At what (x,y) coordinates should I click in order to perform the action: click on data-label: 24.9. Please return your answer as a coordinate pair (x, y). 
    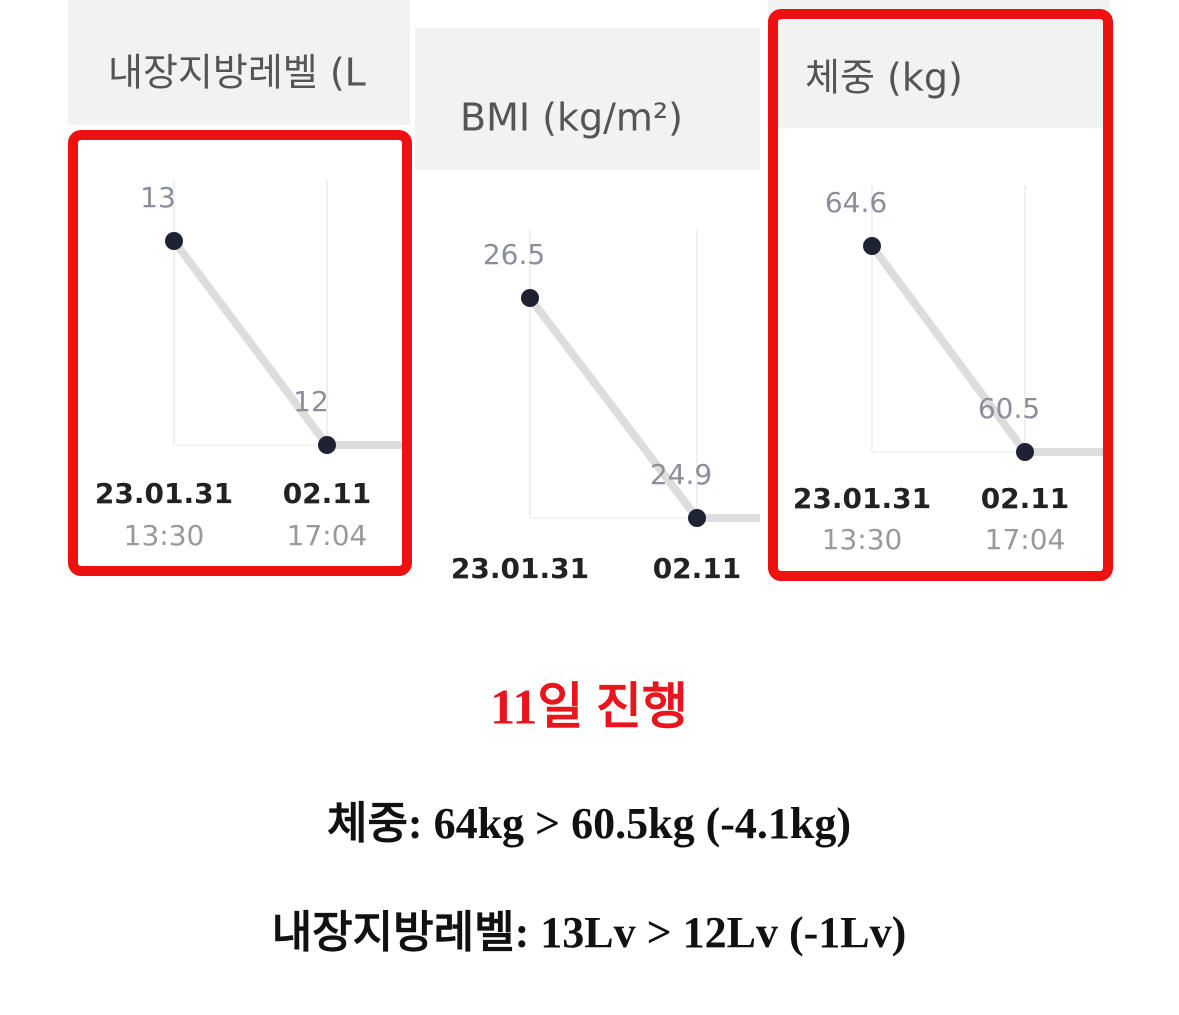
    Looking at the image, I should click on (681, 474).